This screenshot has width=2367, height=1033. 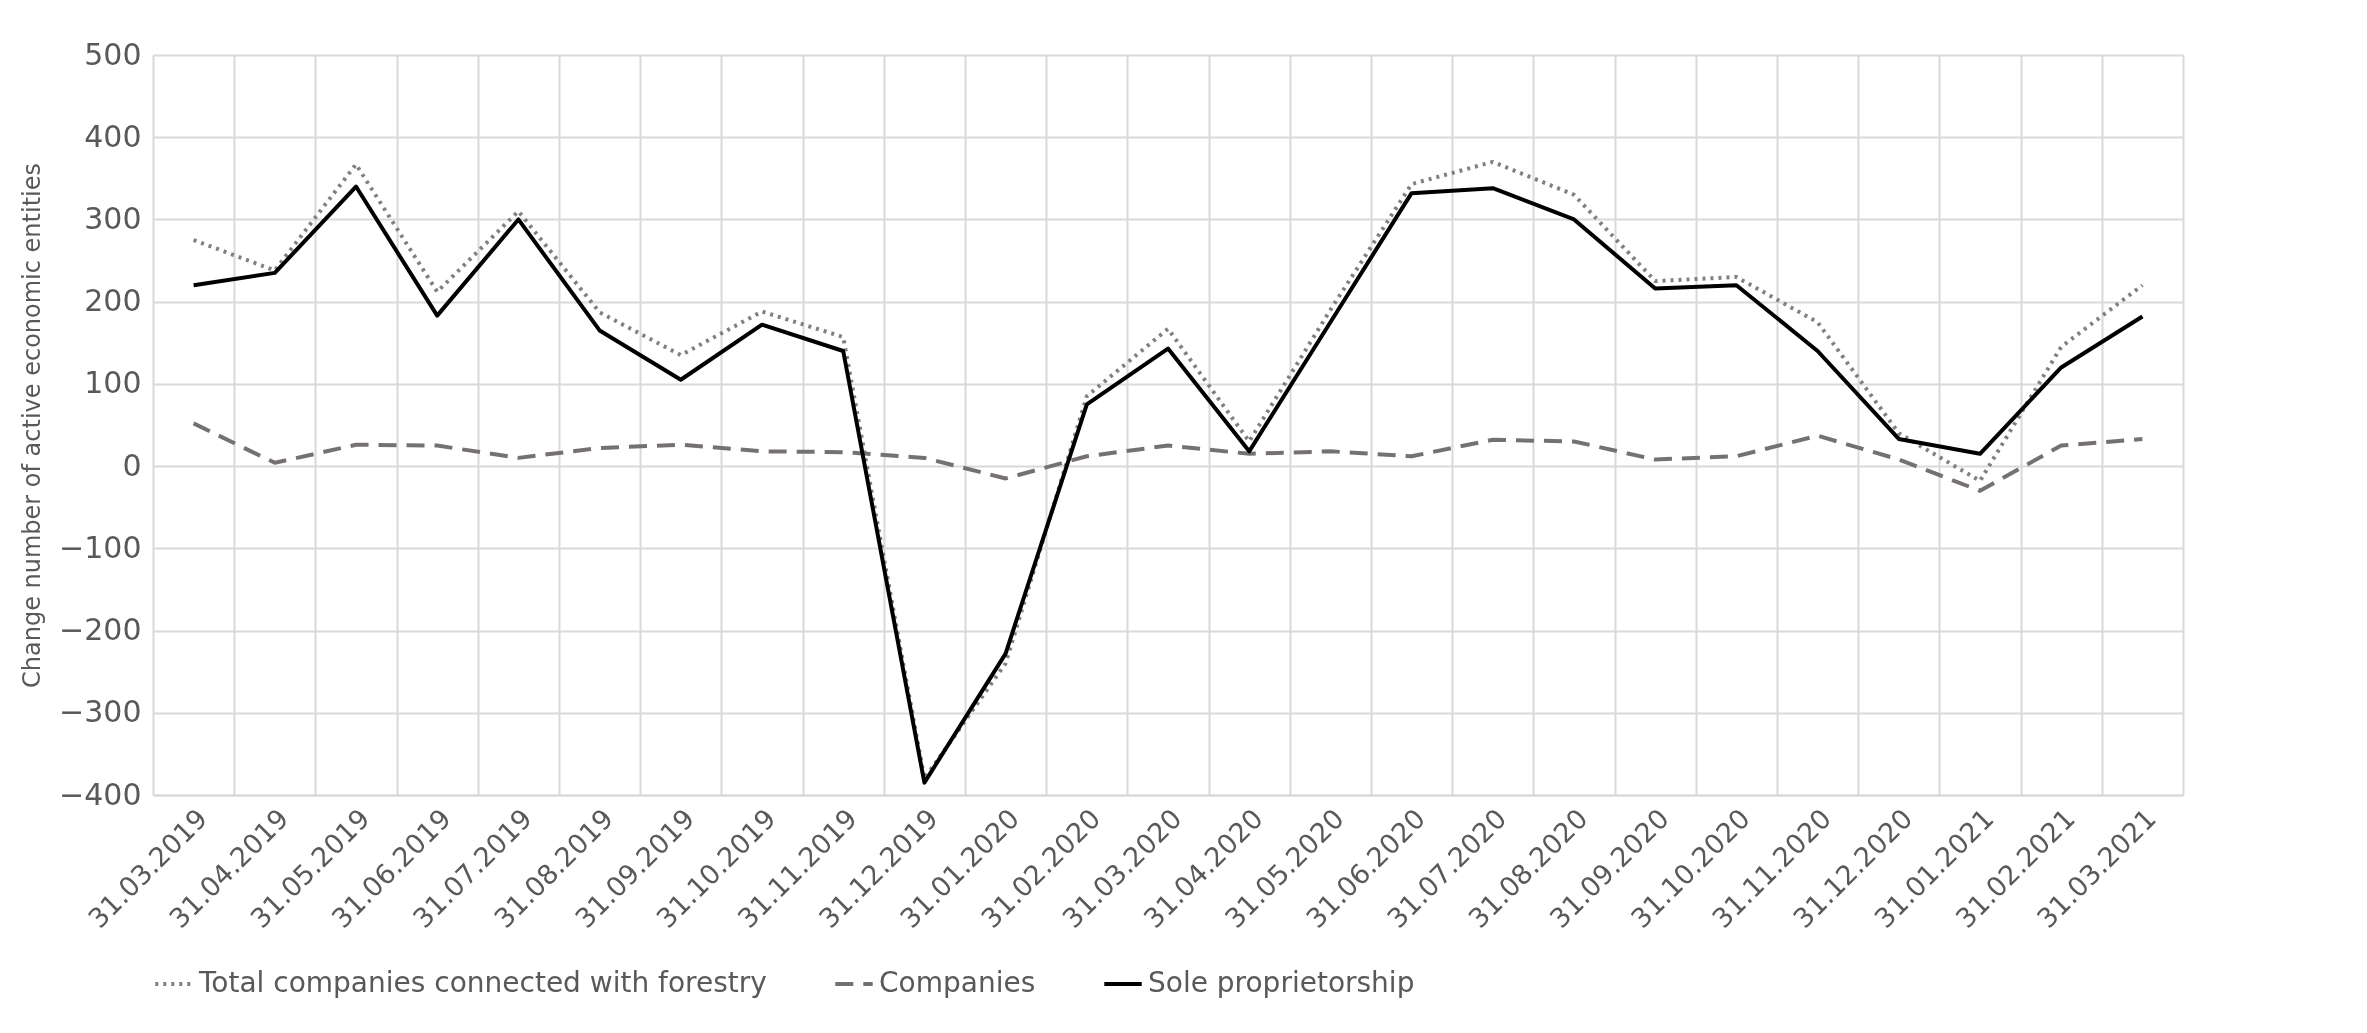 I want to click on y-tick-label: −100, so click(x=100, y=547).